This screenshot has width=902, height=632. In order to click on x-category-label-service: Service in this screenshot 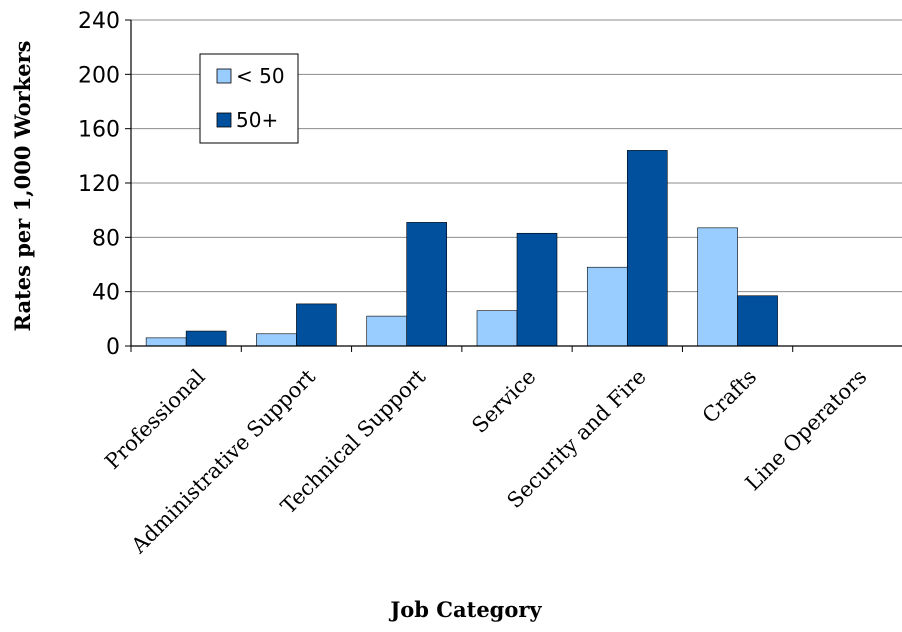, I will do `click(503, 401)`.